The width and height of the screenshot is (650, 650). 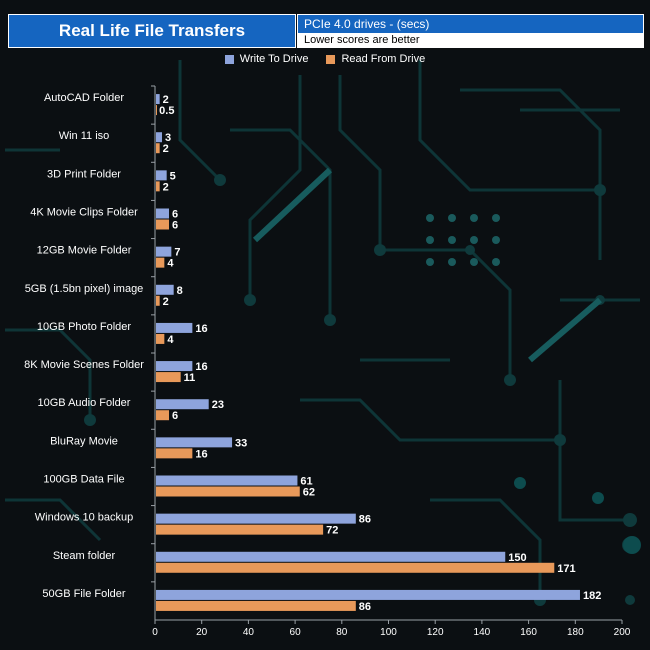 What do you see at coordinates (190, 378) in the screenshot?
I see `read-value-label: 11` at bounding box center [190, 378].